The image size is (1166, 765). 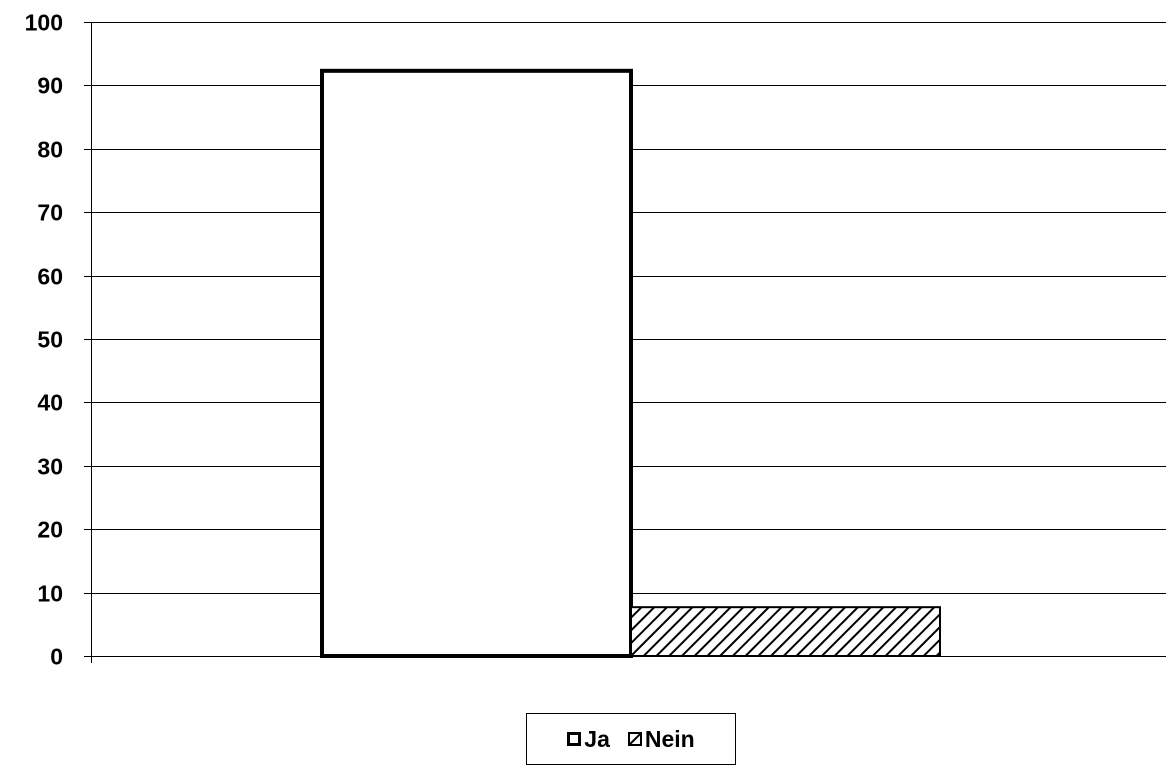 What do you see at coordinates (44, 23) in the screenshot?
I see `y-tick-label: 100` at bounding box center [44, 23].